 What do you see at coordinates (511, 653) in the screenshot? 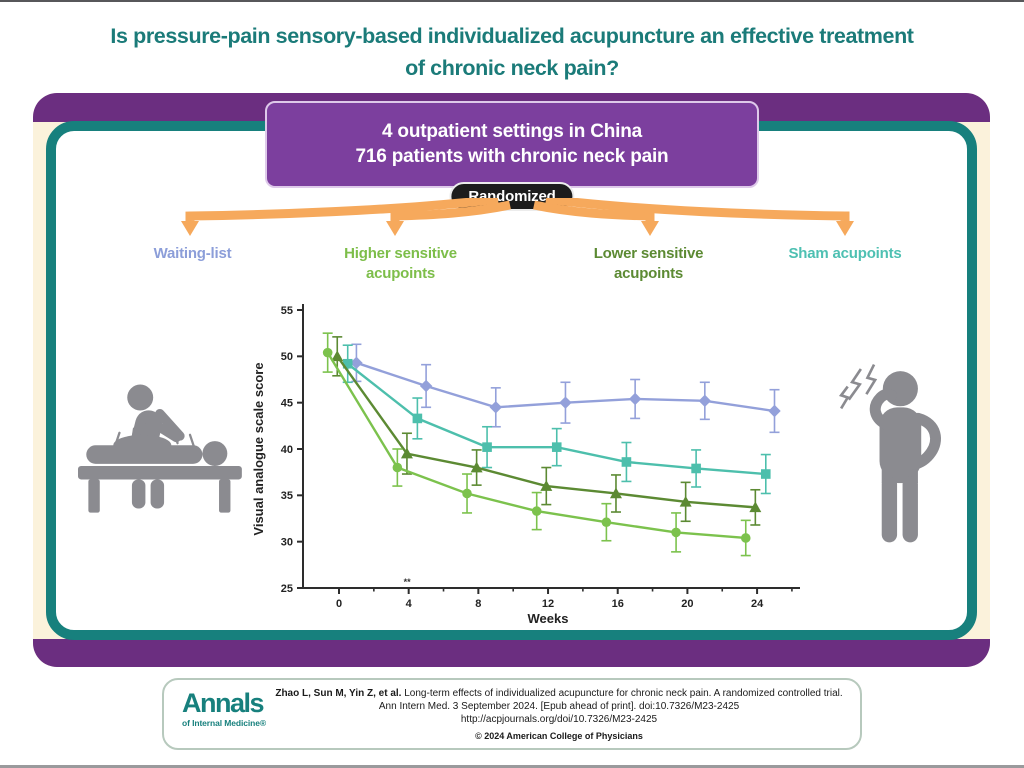
I see `purple-band-bottom` at bounding box center [511, 653].